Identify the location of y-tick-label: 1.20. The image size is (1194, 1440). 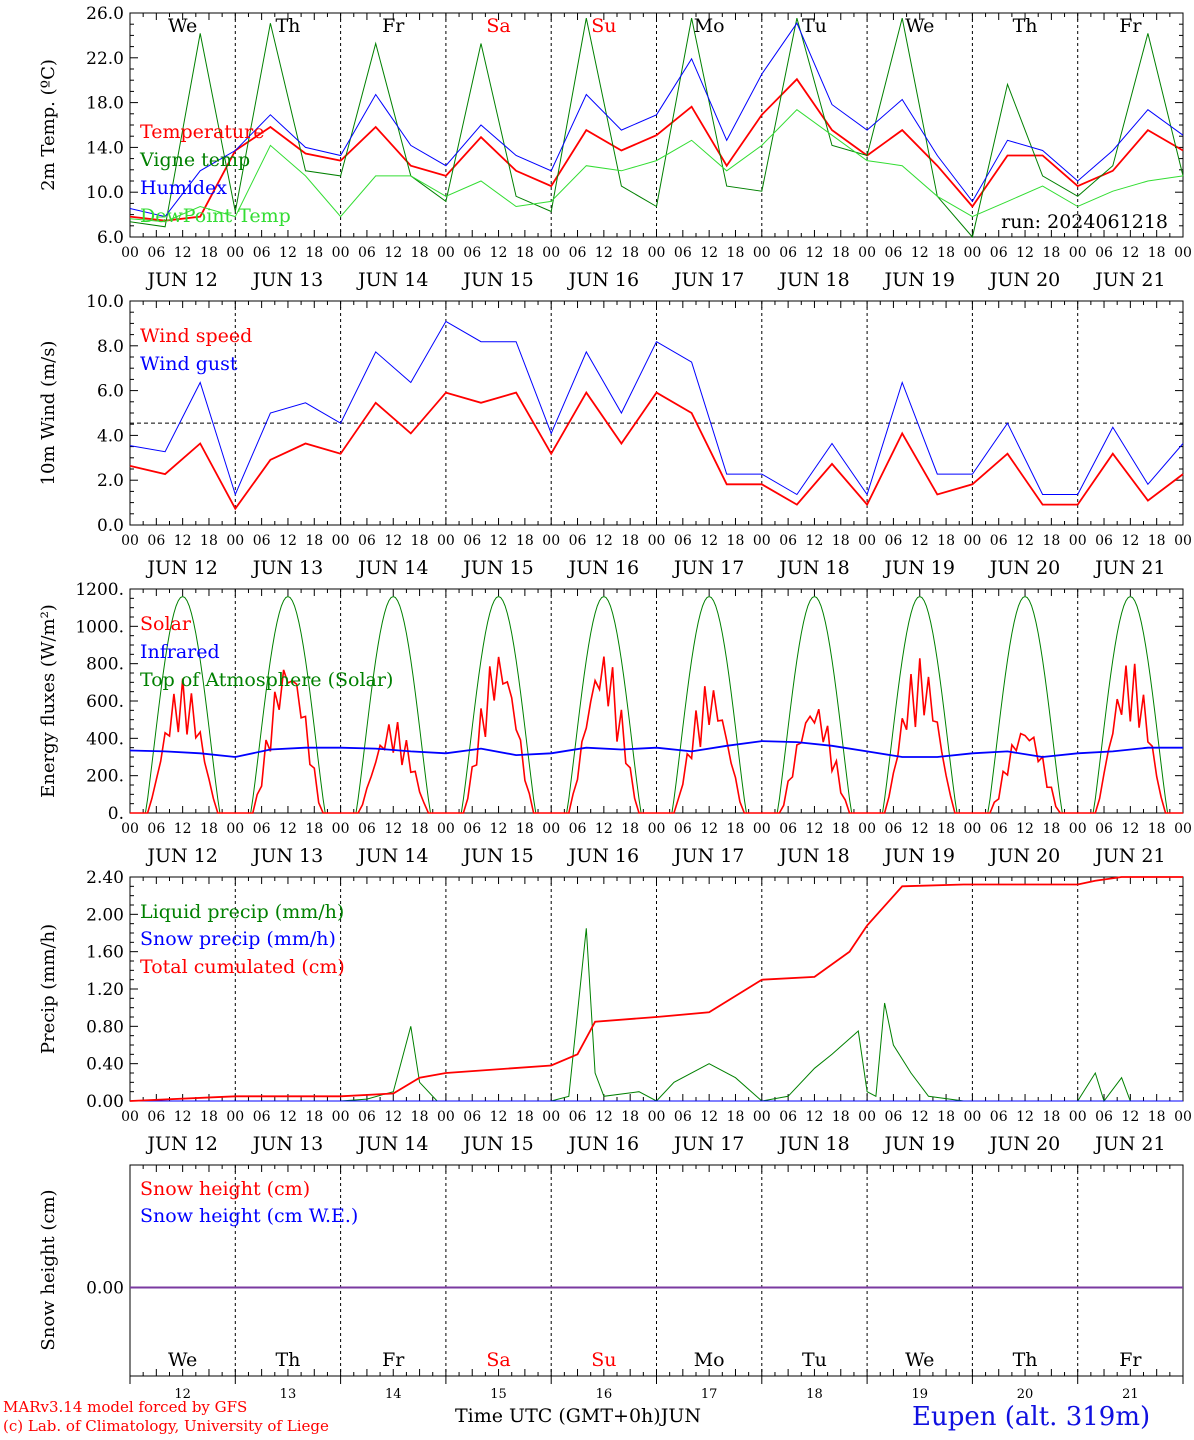
(105, 990).